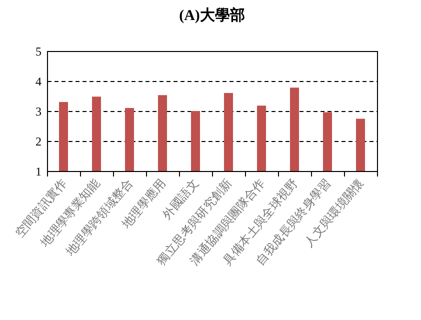 The image size is (421, 320). Describe the element at coordinates (39, 81) in the screenshot. I see `y-tick-label: 4` at that location.